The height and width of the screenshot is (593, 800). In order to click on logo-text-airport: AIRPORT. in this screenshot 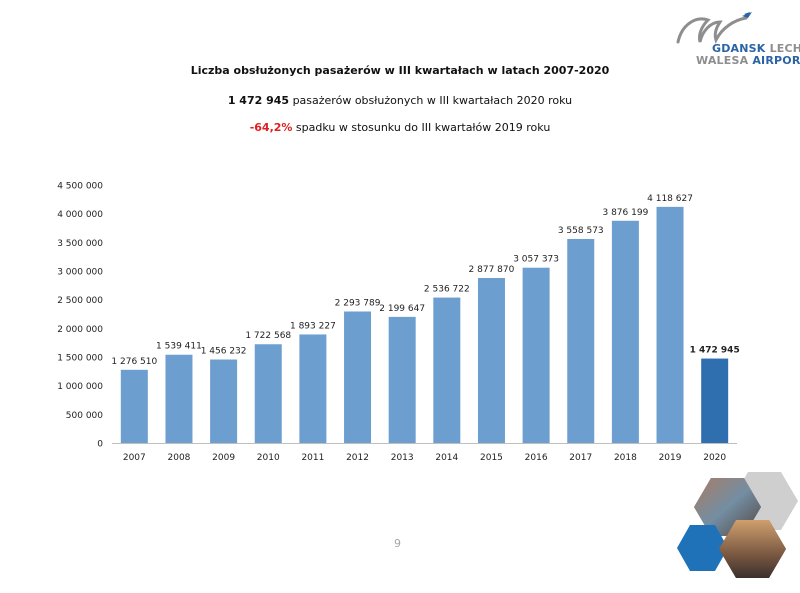, I will do `click(776, 60)`.